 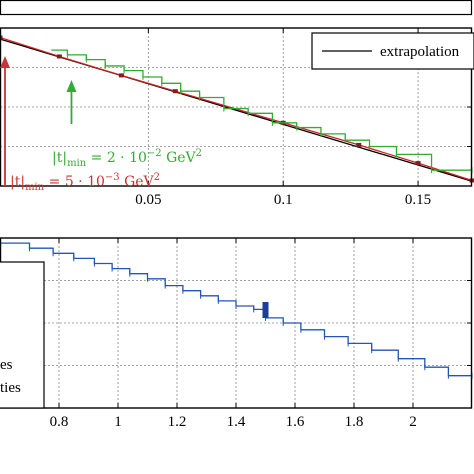 I want to click on x-tick-label: 0.15, so click(x=418, y=200).